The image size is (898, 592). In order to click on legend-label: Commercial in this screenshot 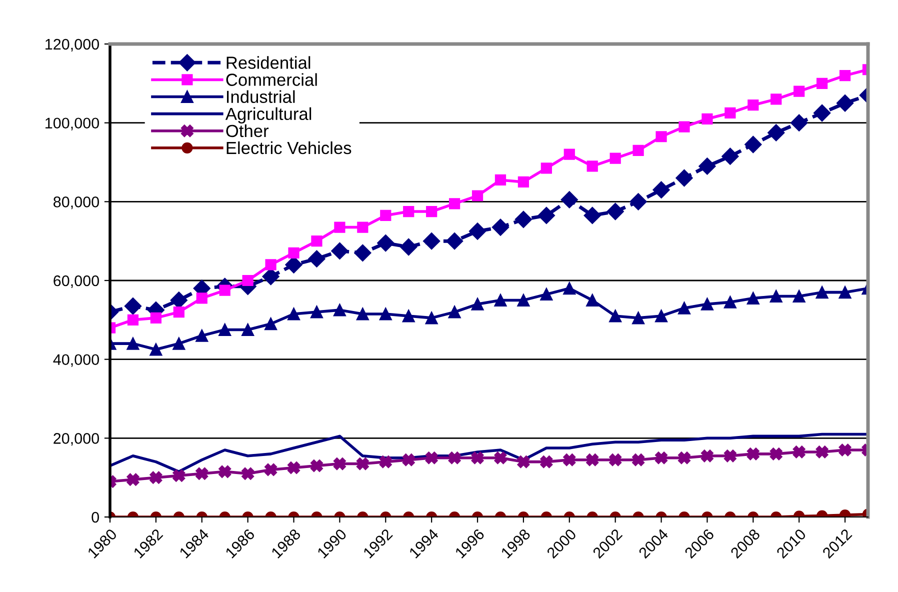, I will do `click(271, 79)`.